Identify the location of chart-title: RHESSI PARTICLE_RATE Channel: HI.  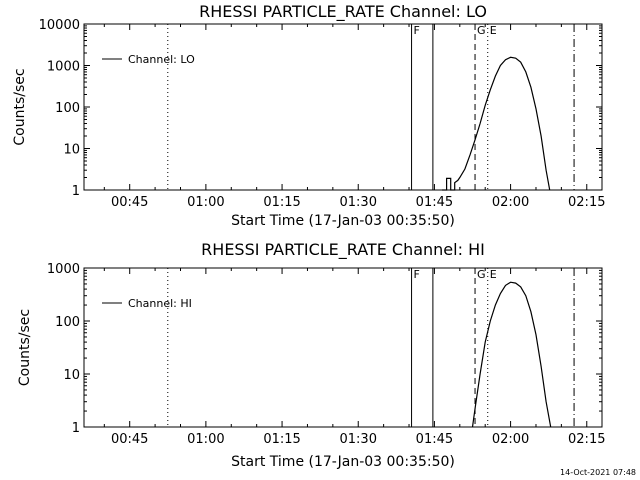
(343, 250).